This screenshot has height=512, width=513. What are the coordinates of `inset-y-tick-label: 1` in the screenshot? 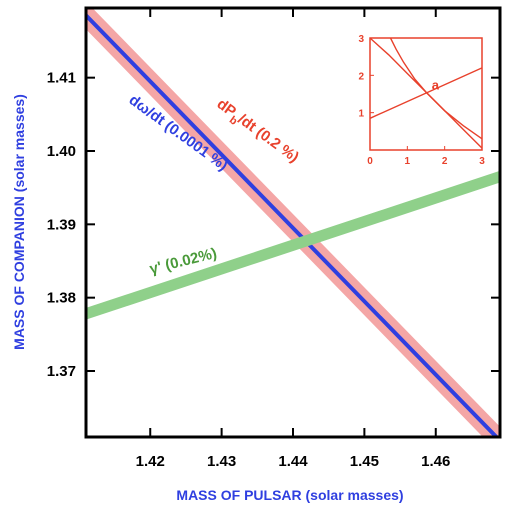 It's located at (361, 114).